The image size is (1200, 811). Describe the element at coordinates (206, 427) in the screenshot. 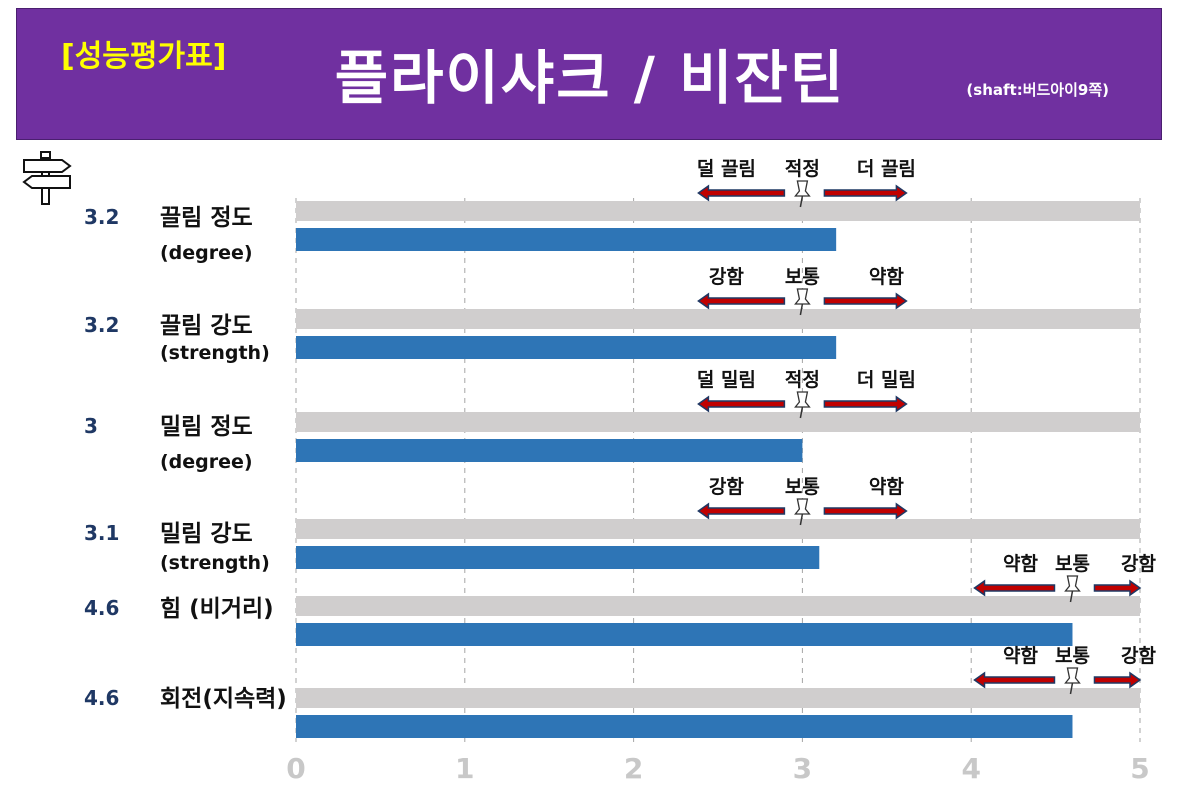

I see `category-label: 밀림 정도` at that location.